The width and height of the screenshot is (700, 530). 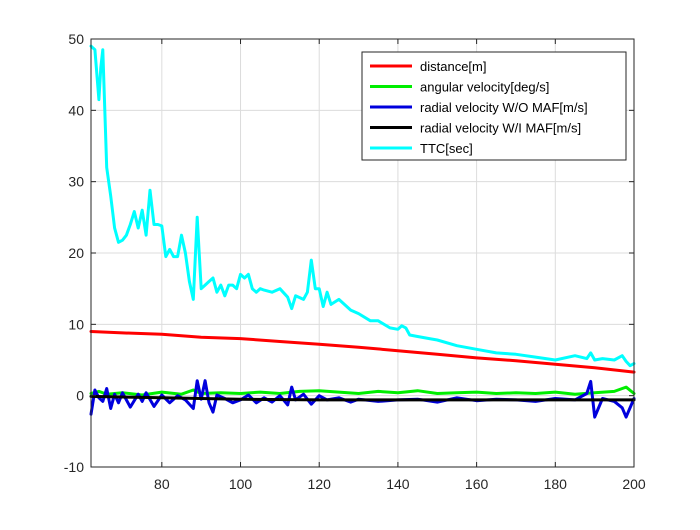 What do you see at coordinates (484, 87) in the screenshot?
I see `legend-label: angular velocity[deg/s]` at bounding box center [484, 87].